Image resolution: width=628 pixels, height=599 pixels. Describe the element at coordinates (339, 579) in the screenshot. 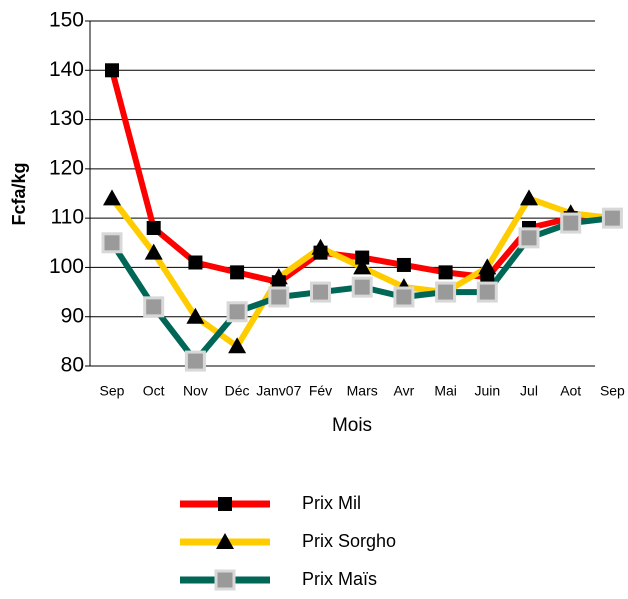

I see `legend-label: Prix Maïs` at that location.